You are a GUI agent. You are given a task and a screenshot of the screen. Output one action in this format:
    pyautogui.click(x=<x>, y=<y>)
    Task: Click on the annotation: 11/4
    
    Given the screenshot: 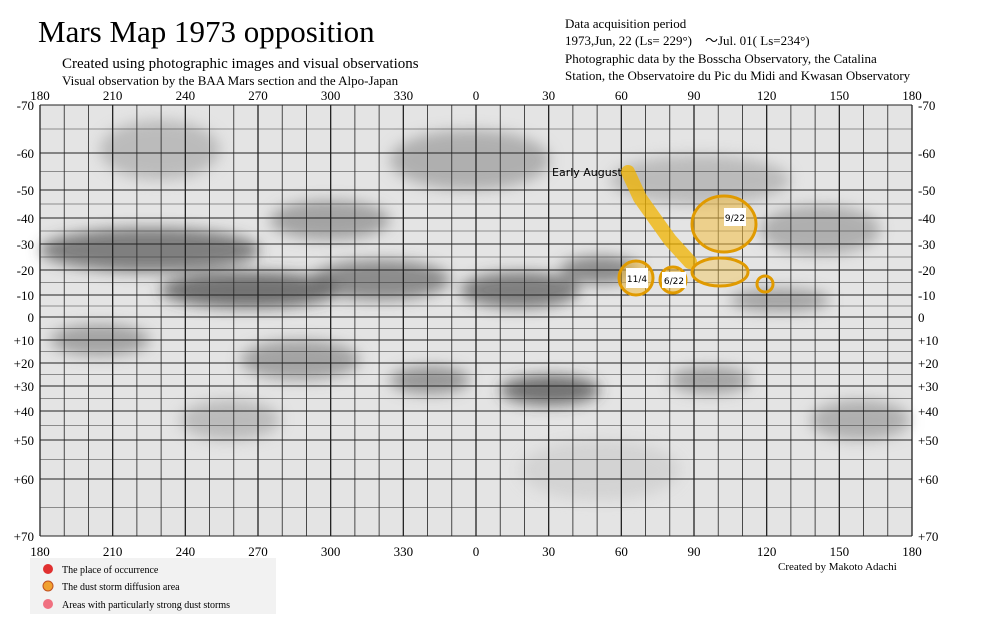 What is the action you would take?
    pyautogui.click(x=637, y=280)
    